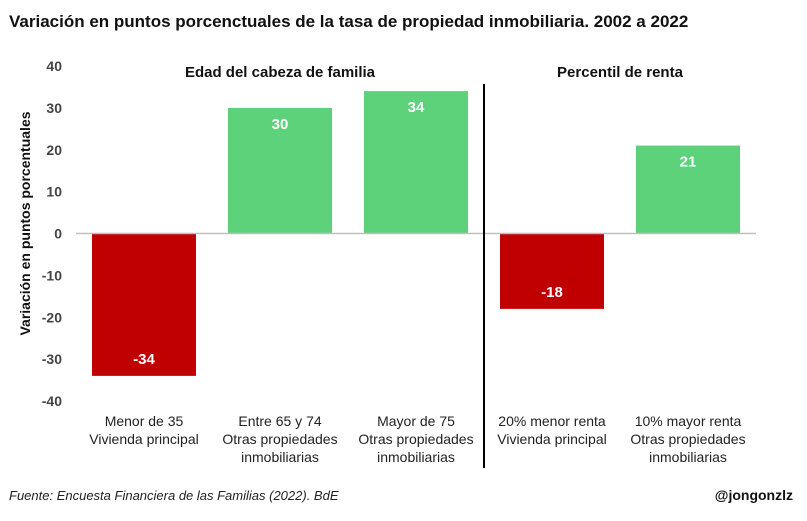 The height and width of the screenshot is (521, 807). What do you see at coordinates (144, 421) in the screenshot?
I see `category-label: Menor de 35` at bounding box center [144, 421].